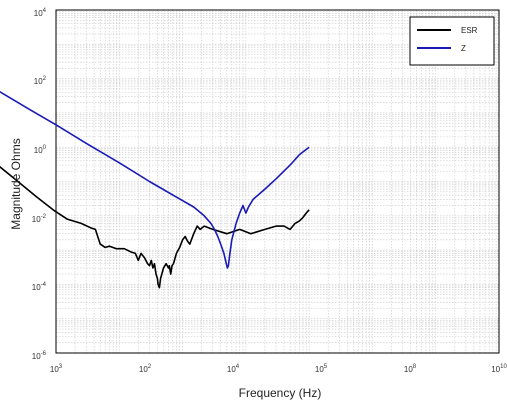 The height and width of the screenshot is (404, 507). Describe the element at coordinates (410, 369) in the screenshot. I see `x-tick-label: 10⁸` at that location.